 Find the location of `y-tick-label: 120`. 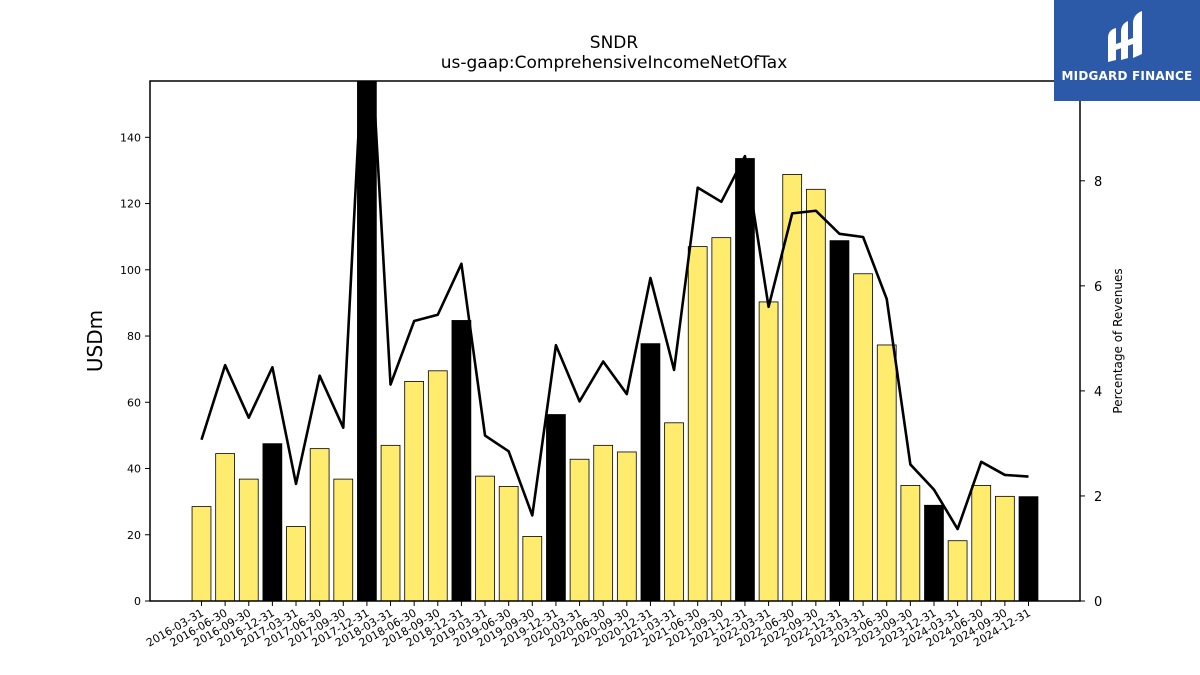

y-tick-label: 120 is located at coordinates (130, 204).